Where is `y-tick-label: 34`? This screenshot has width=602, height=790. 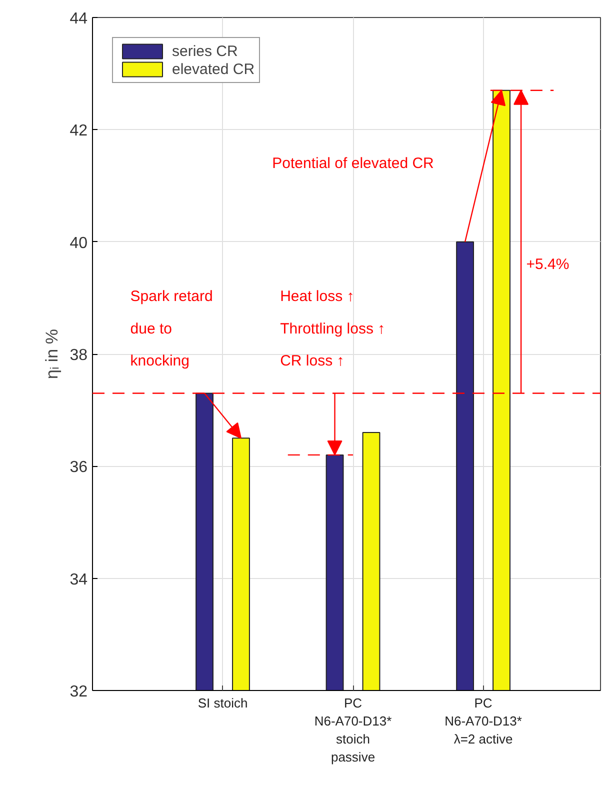
y-tick-label: 34 is located at coordinates (79, 579).